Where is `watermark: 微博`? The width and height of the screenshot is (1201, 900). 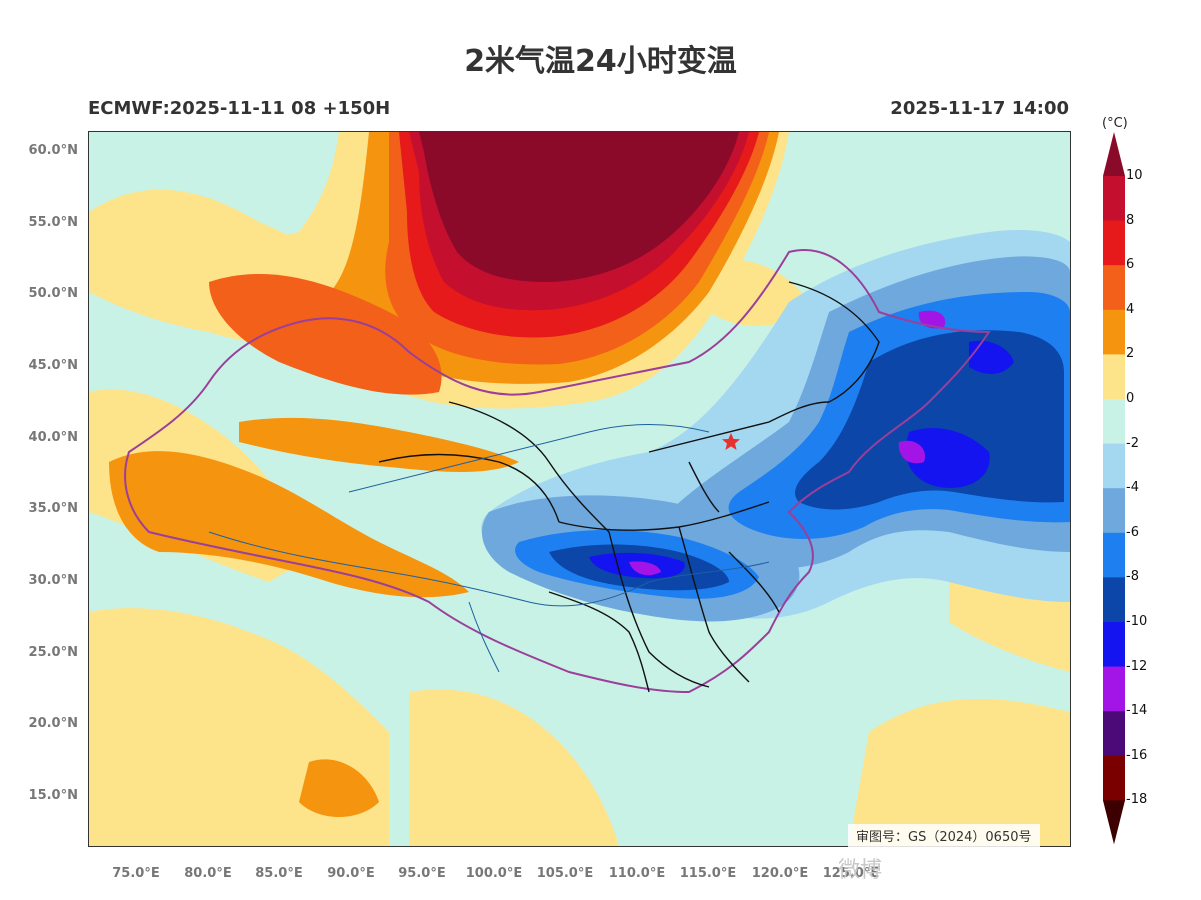
watermark: 微博 is located at coordinates (860, 870).